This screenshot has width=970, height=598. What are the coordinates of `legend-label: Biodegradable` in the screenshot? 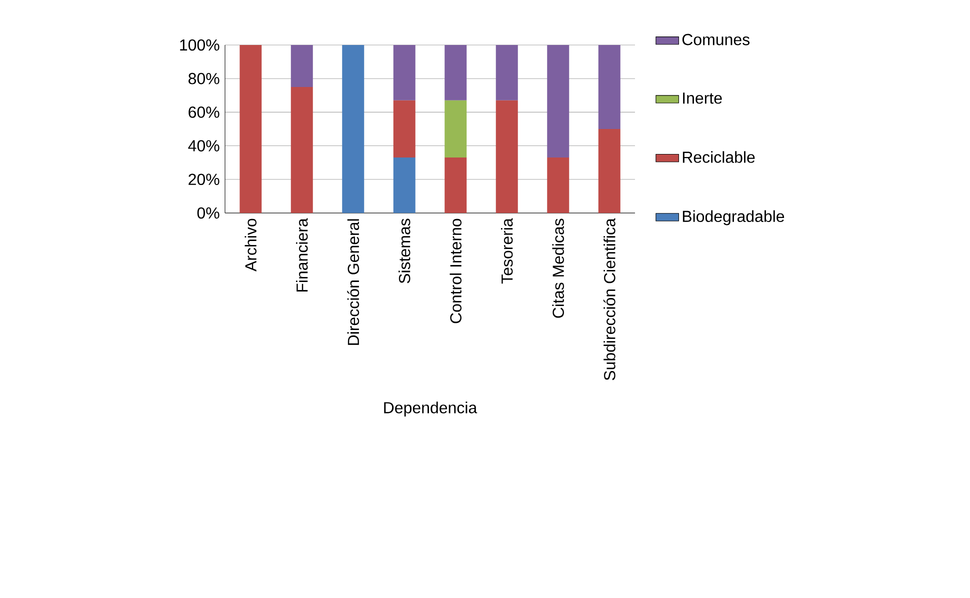 It's located at (733, 218).